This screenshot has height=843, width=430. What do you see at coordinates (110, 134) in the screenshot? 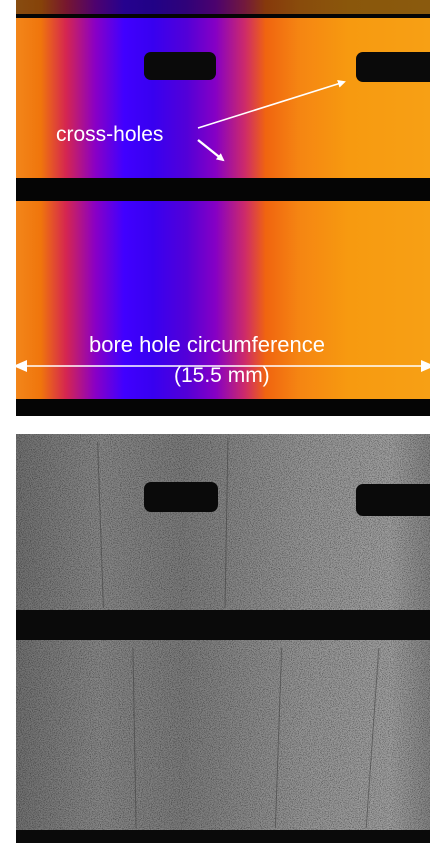
I see `cross-holes-label: cross-holes` at bounding box center [110, 134].